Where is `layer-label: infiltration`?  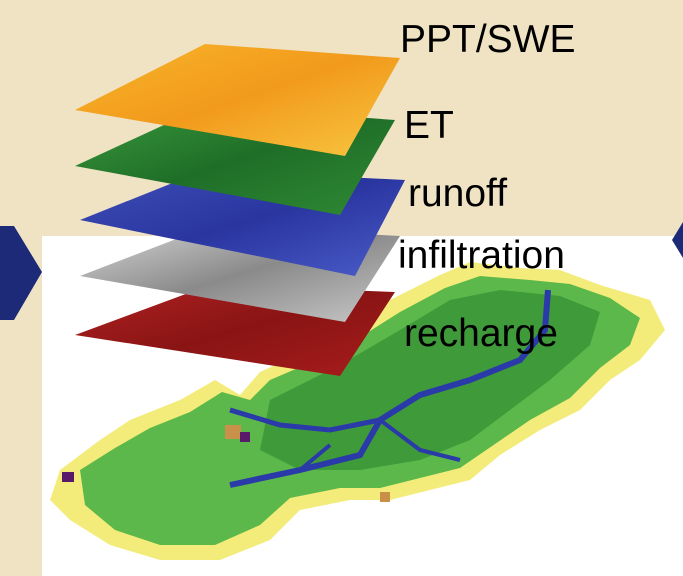
layer-label: infiltration is located at coordinates (481, 255).